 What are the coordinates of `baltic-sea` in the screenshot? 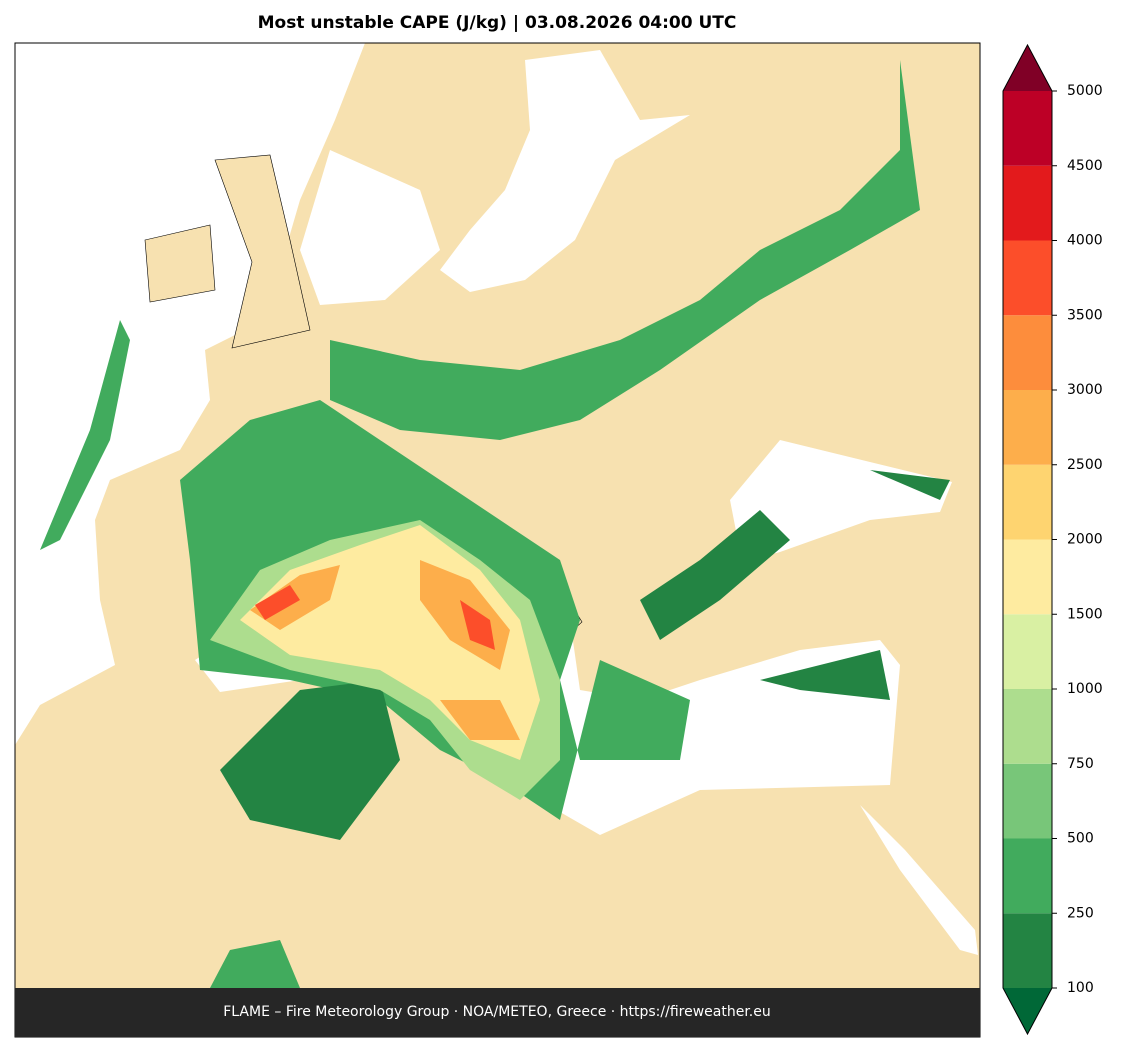 It's located at (565, 171).